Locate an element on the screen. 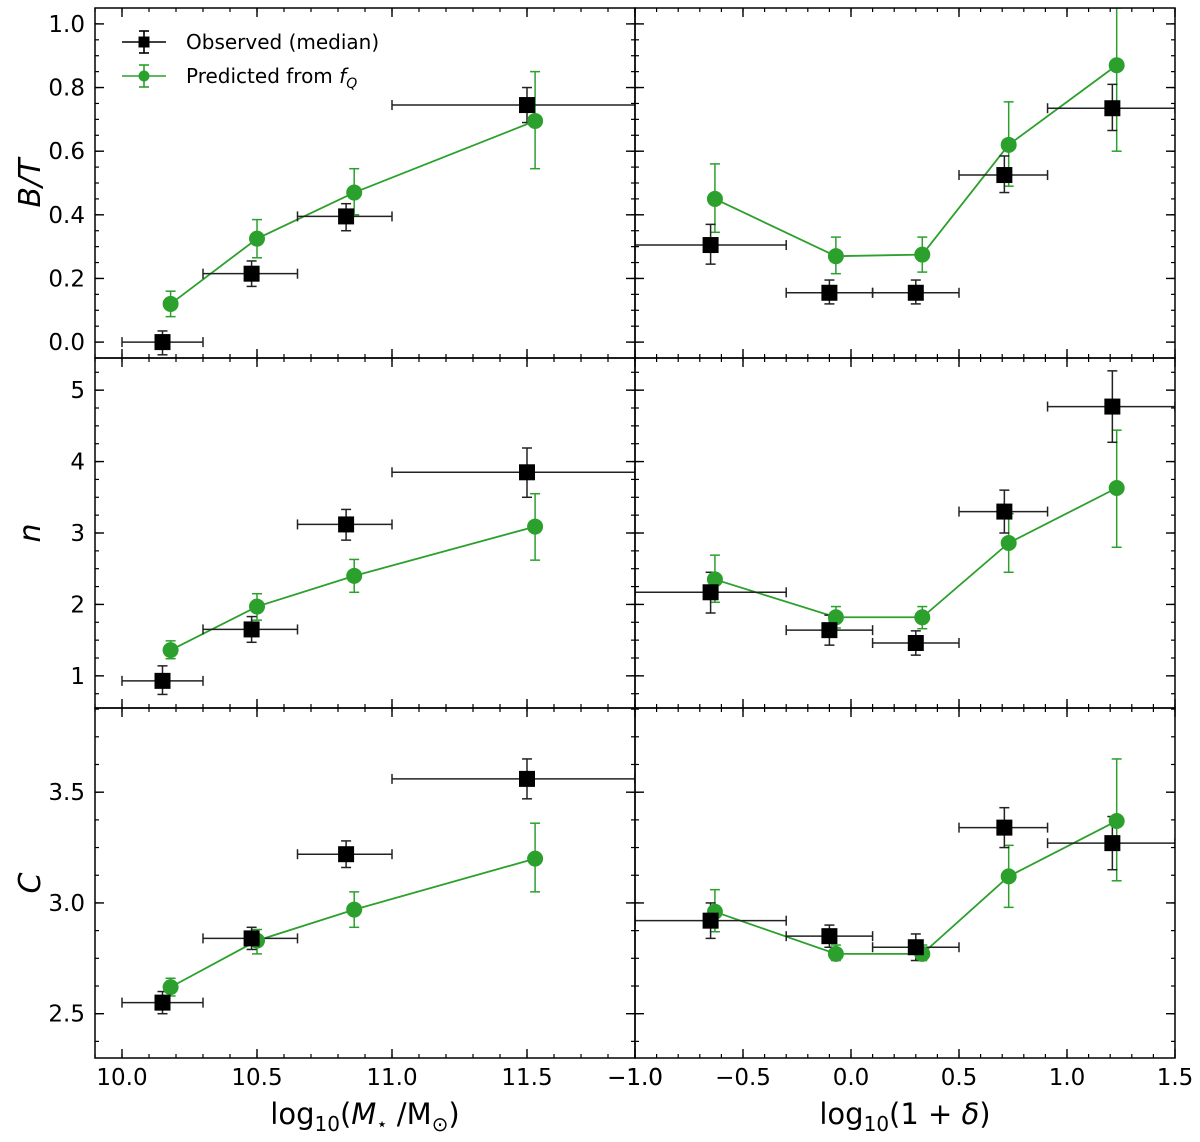  y-tick-label: 4 is located at coordinates (77, 463).